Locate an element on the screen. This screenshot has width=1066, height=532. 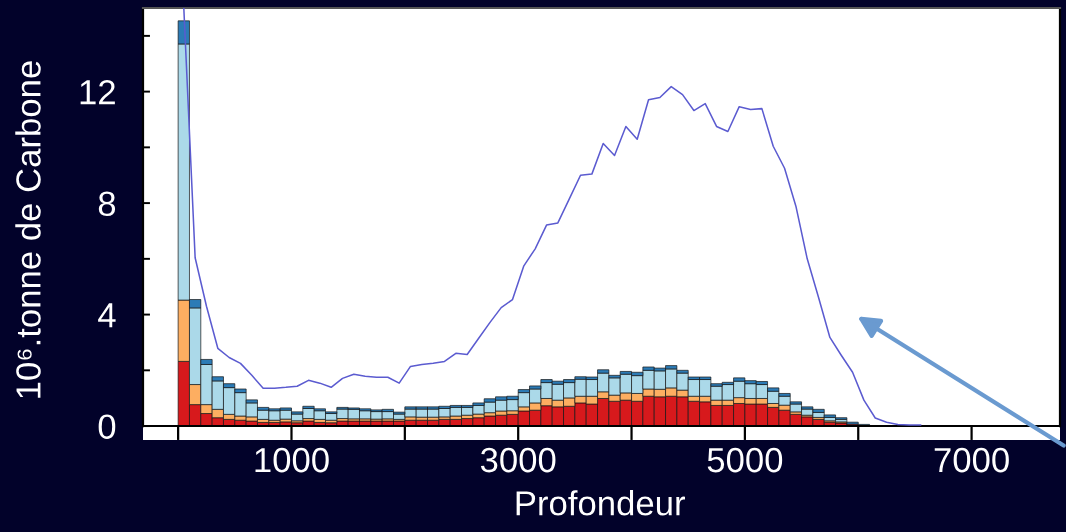
x-tick-label: 1000 is located at coordinates (292, 460).